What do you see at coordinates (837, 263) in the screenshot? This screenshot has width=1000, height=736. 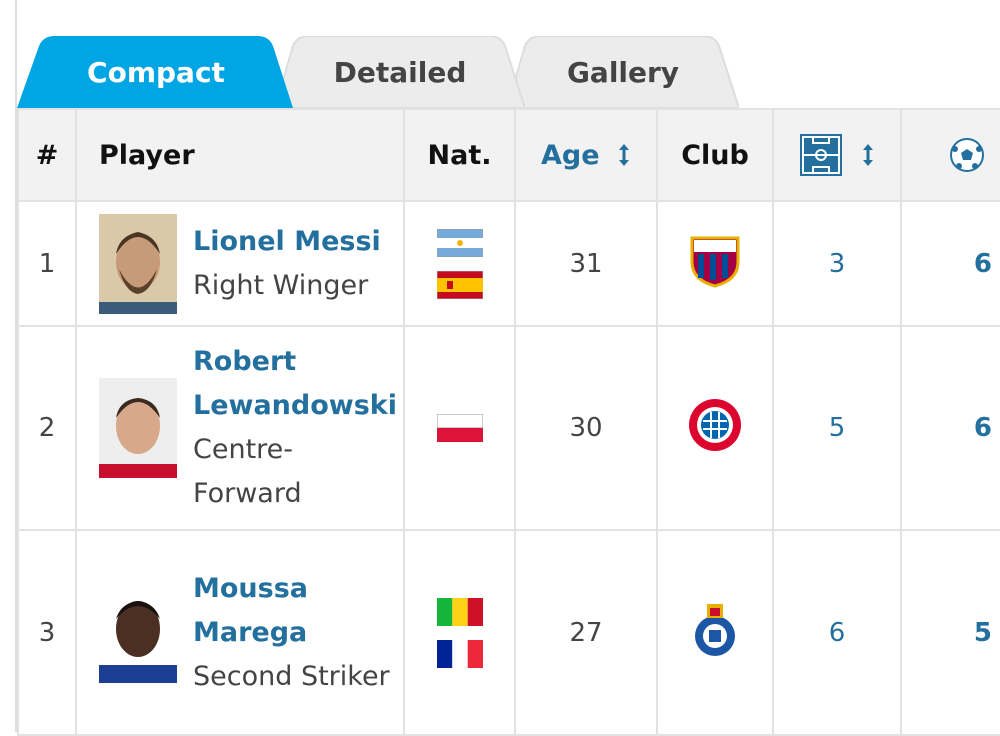 I see `matches: 3` at bounding box center [837, 263].